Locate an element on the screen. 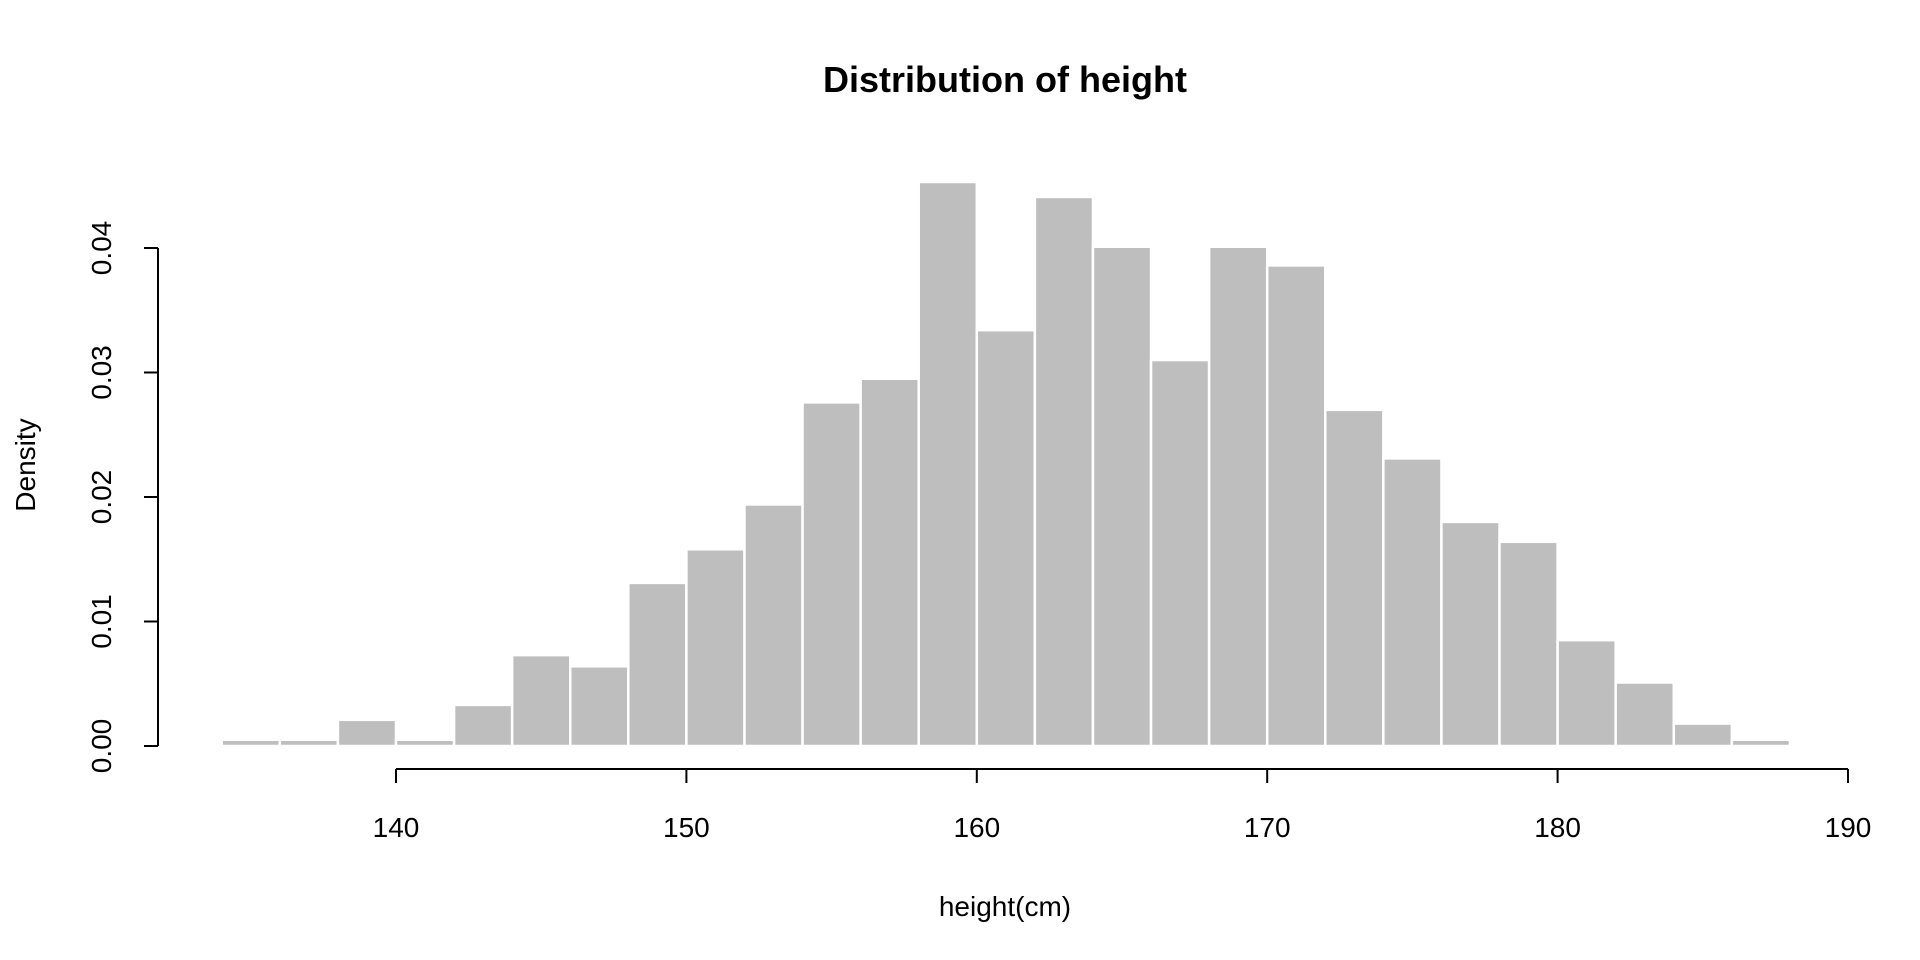  y-tick-label: 0.01 is located at coordinates (101, 621).